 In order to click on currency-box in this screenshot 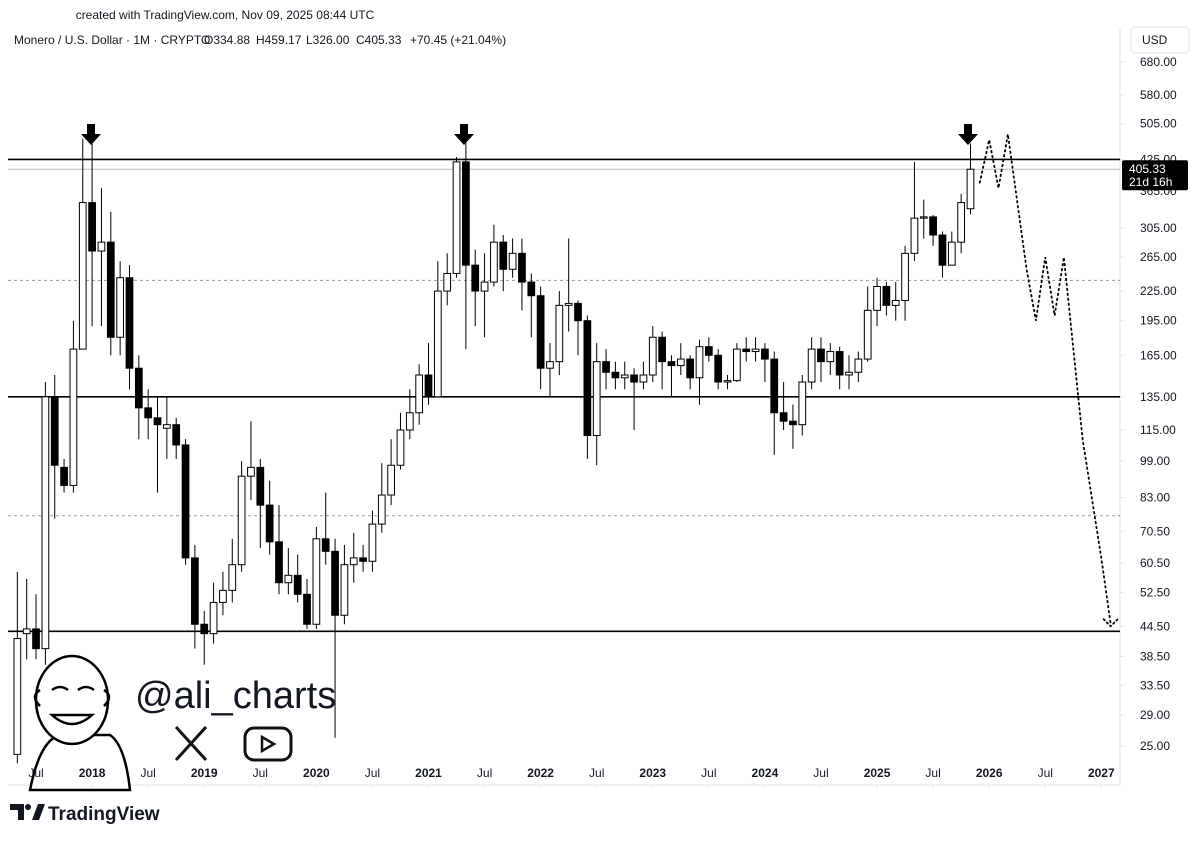, I will do `click(1160, 40)`.